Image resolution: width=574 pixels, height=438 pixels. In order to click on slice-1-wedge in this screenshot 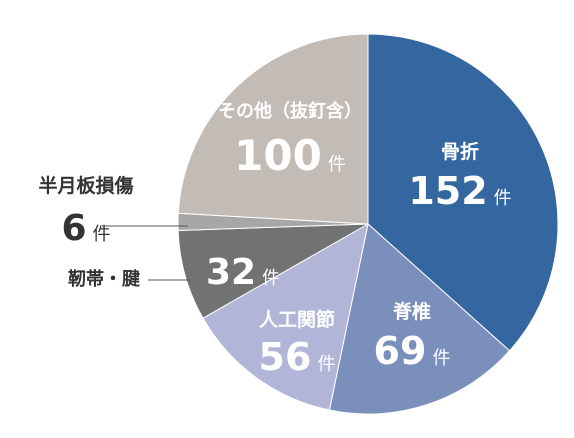, I will do `click(419, 319)`.